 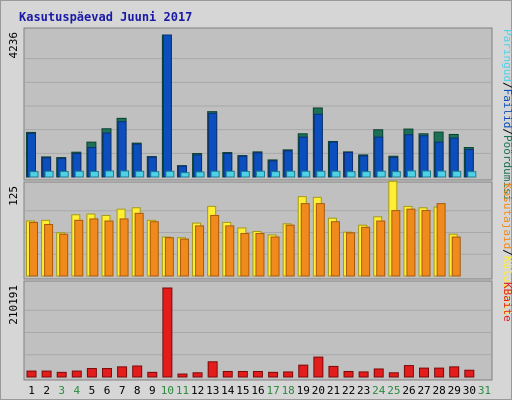 What do you see at coordinates (333, 390) in the screenshot?
I see `x-tick-label: 21` at bounding box center [333, 390].